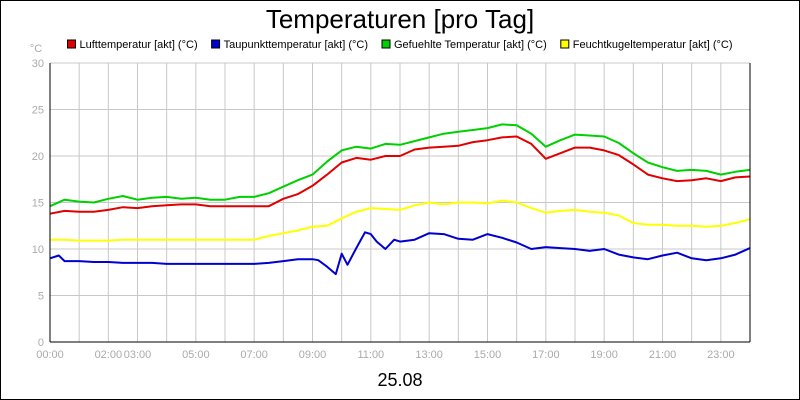 The height and width of the screenshot is (400, 800). What do you see at coordinates (38, 204) in the screenshot?
I see `y-tick-label: 15` at bounding box center [38, 204].